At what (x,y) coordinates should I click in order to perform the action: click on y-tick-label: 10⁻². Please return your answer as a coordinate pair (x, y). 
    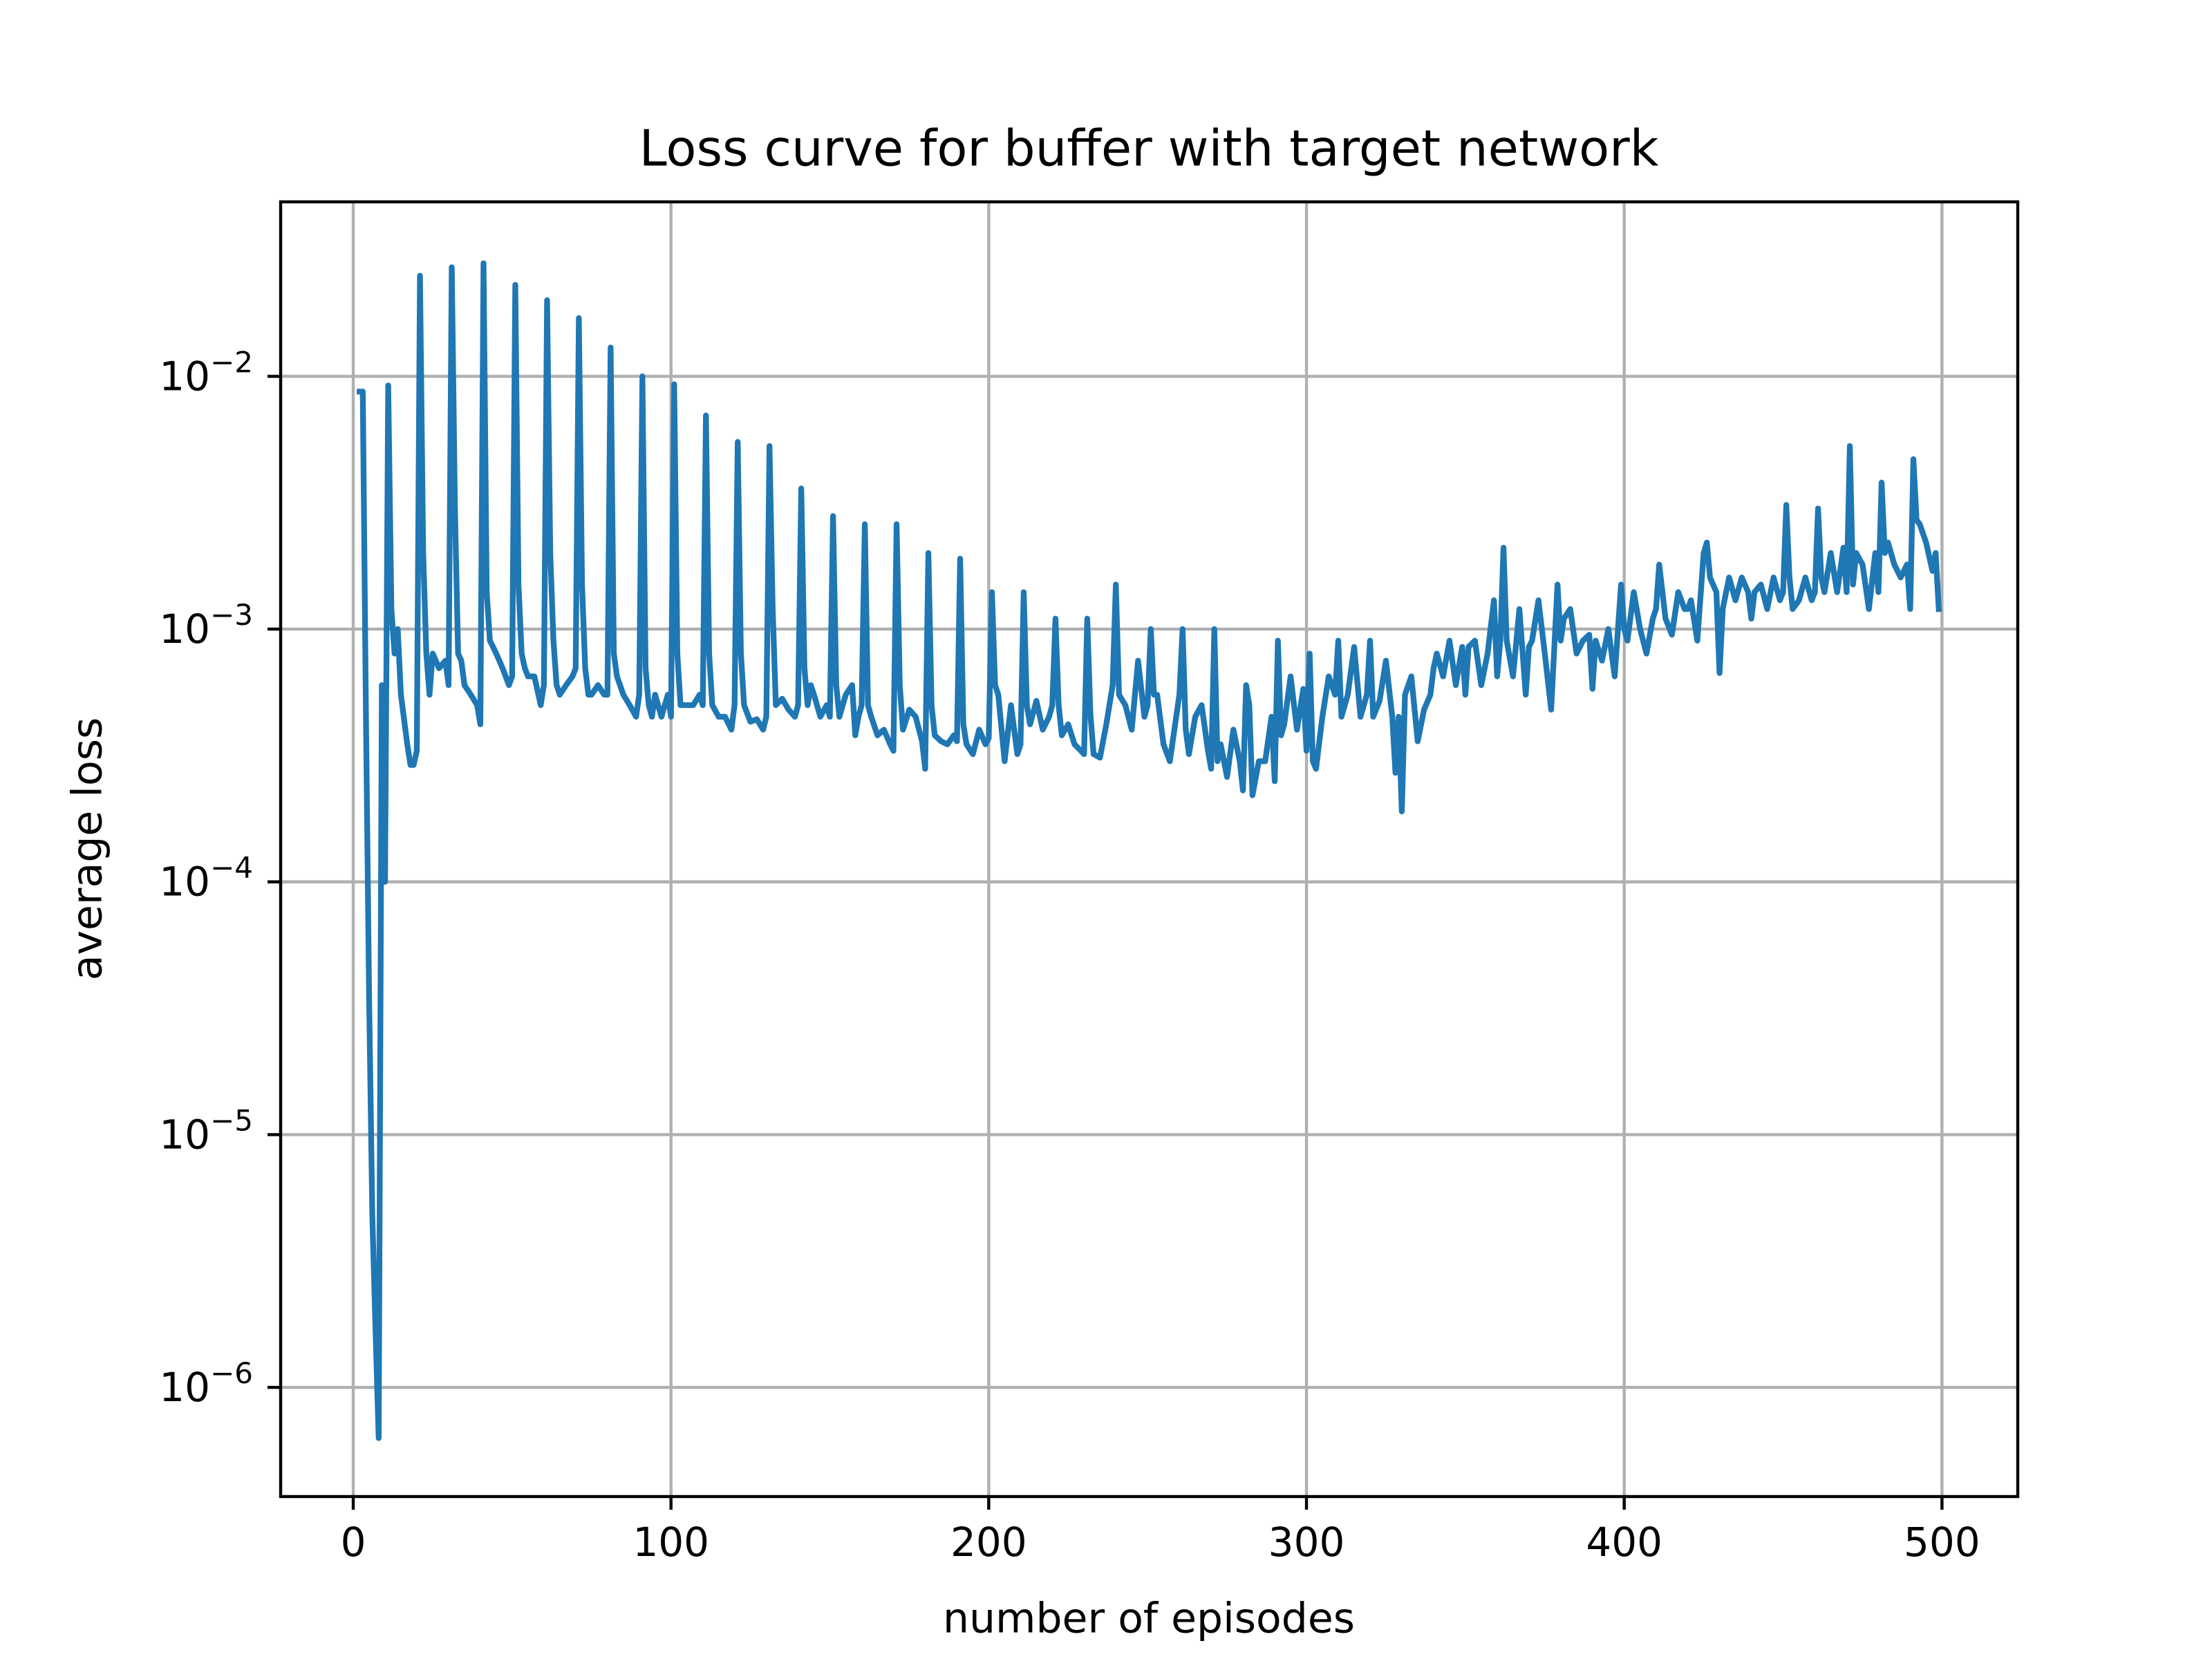
    Looking at the image, I should click on (206, 372).